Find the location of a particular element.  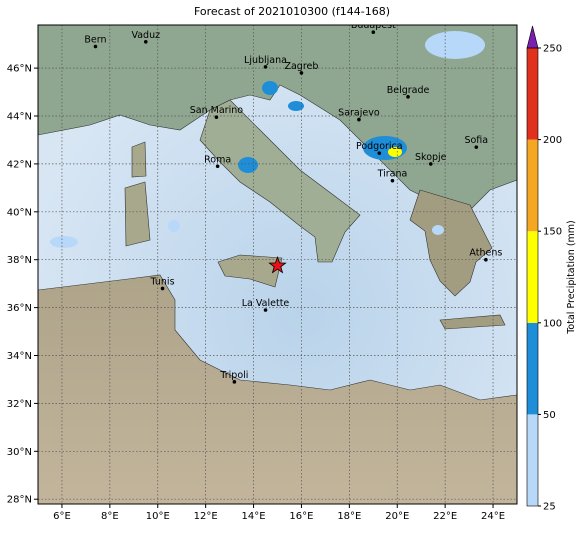

city-label: La Valette is located at coordinates (266, 303).